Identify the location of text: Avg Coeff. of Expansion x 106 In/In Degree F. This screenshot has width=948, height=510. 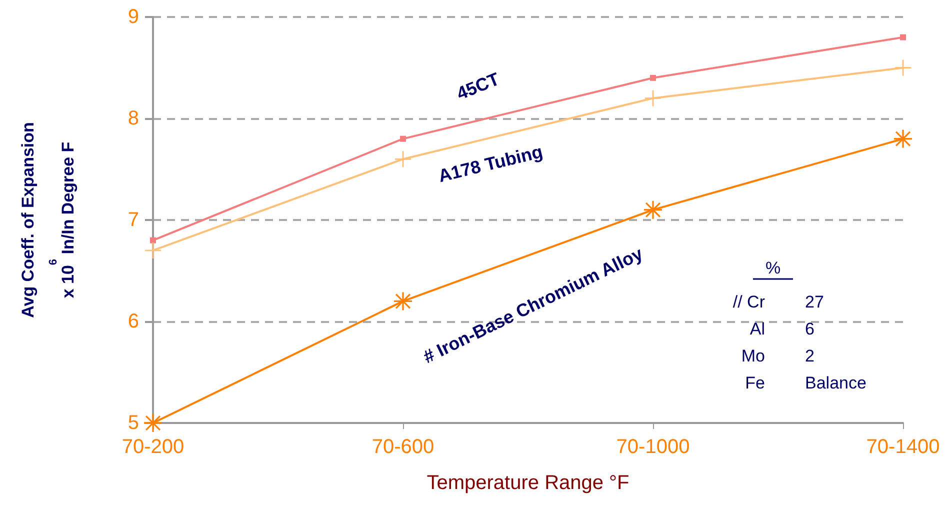
(48, 220).